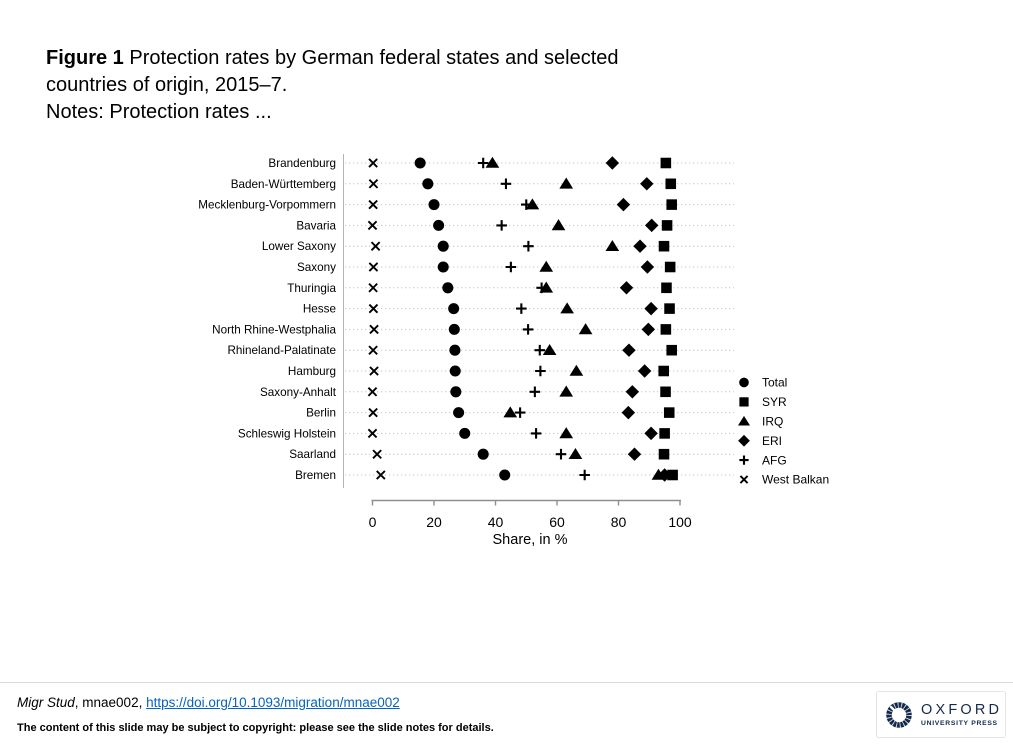 This screenshot has width=1013, height=747. What do you see at coordinates (772, 422) in the screenshot?
I see `legend-label: IRQ` at bounding box center [772, 422].